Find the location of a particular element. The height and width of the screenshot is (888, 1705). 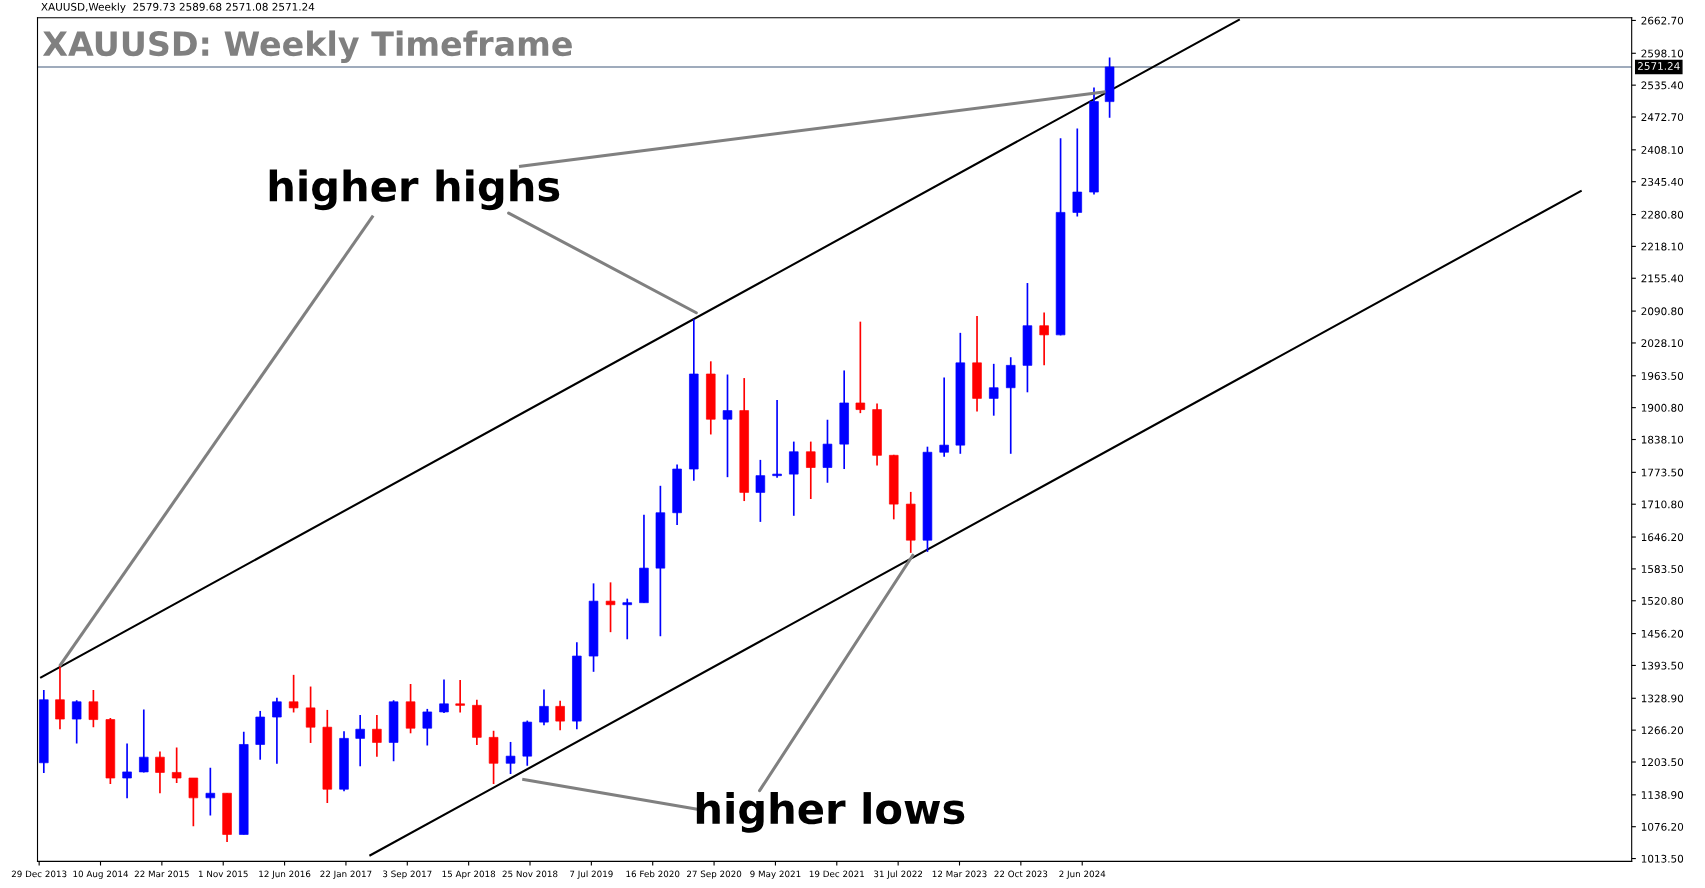

y-tick-label: 2598.10 is located at coordinates (1662, 53).